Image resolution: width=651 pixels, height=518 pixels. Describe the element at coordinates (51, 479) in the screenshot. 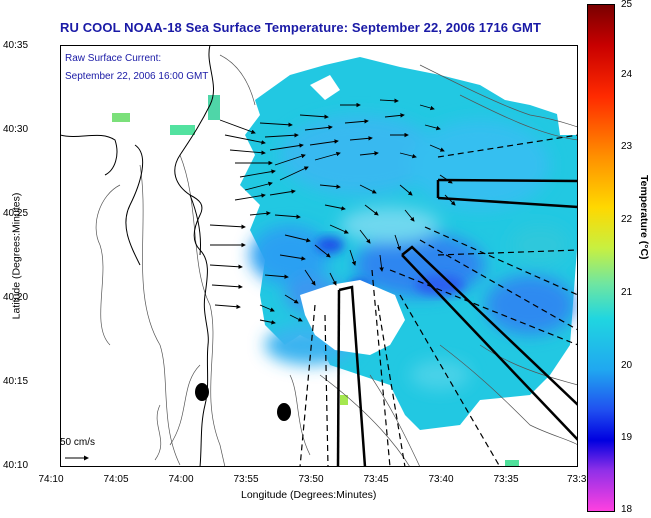

I see `x-tick-label: 74:10` at that location.